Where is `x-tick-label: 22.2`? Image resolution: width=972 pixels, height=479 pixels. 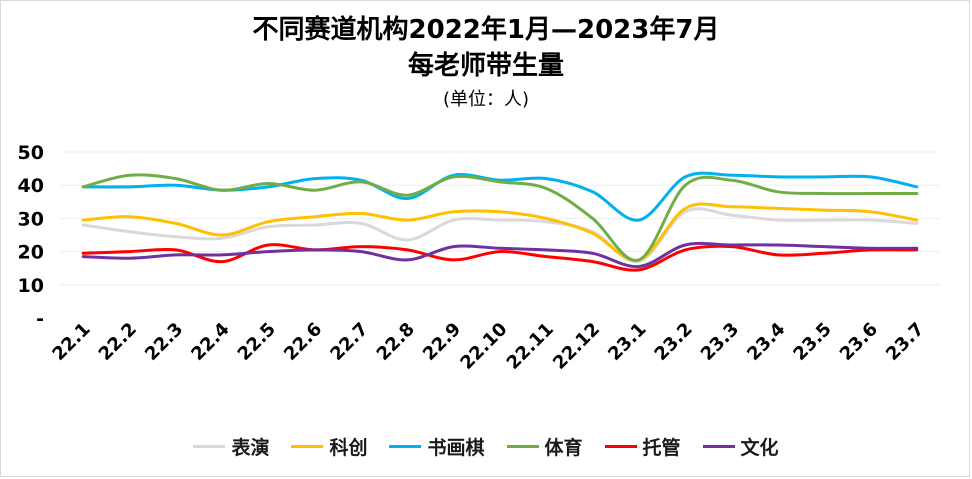
x-tick-label: 22.2 is located at coordinates (118, 342).